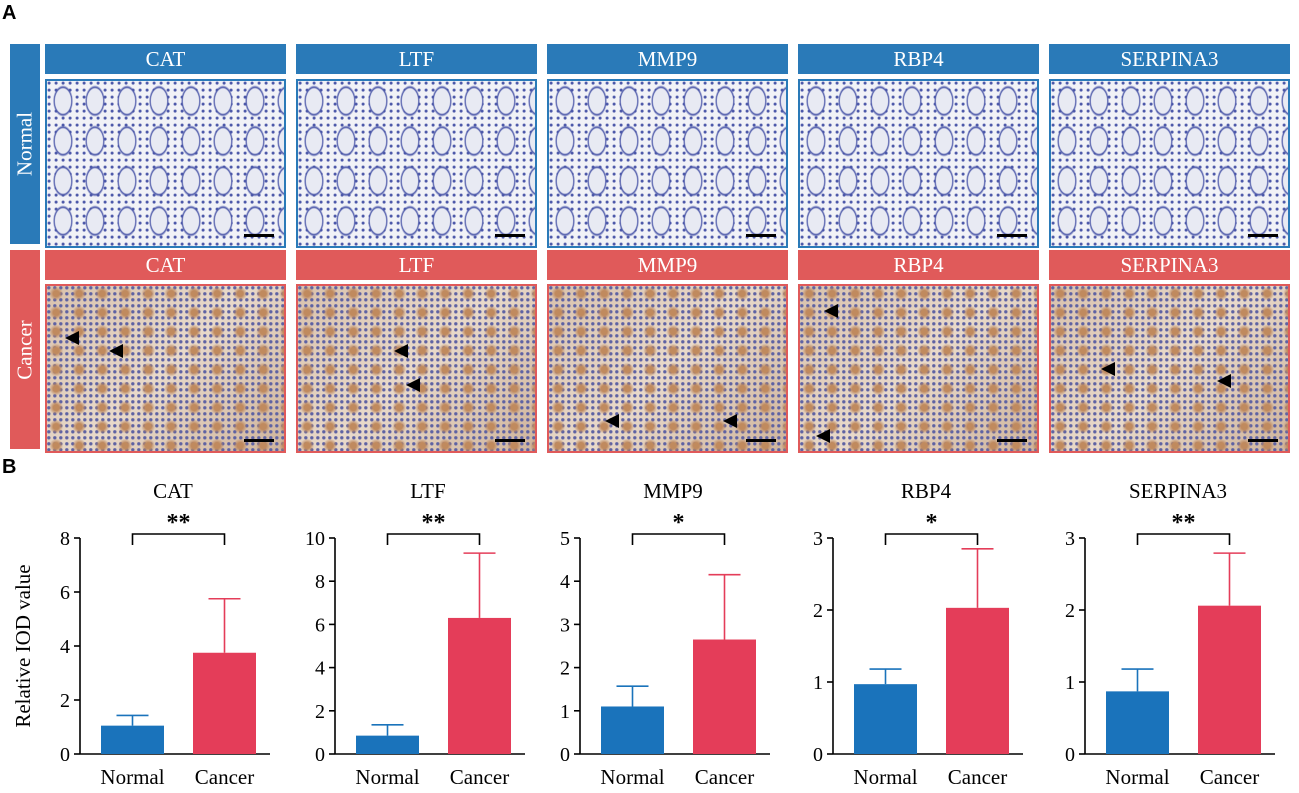 This screenshot has height=793, width=1299. I want to click on ihc-image-cancer-rbp4, so click(918, 368).